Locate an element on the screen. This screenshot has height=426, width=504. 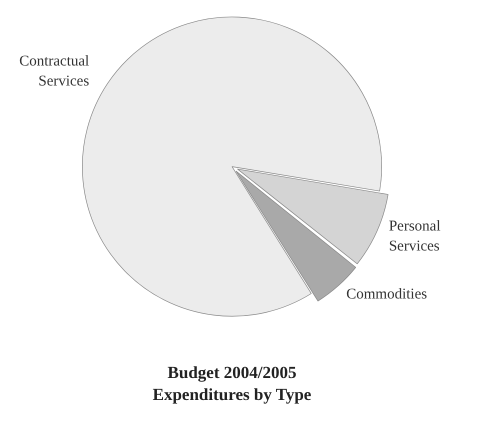
slice-label: Personal Services is located at coordinates (414, 236).